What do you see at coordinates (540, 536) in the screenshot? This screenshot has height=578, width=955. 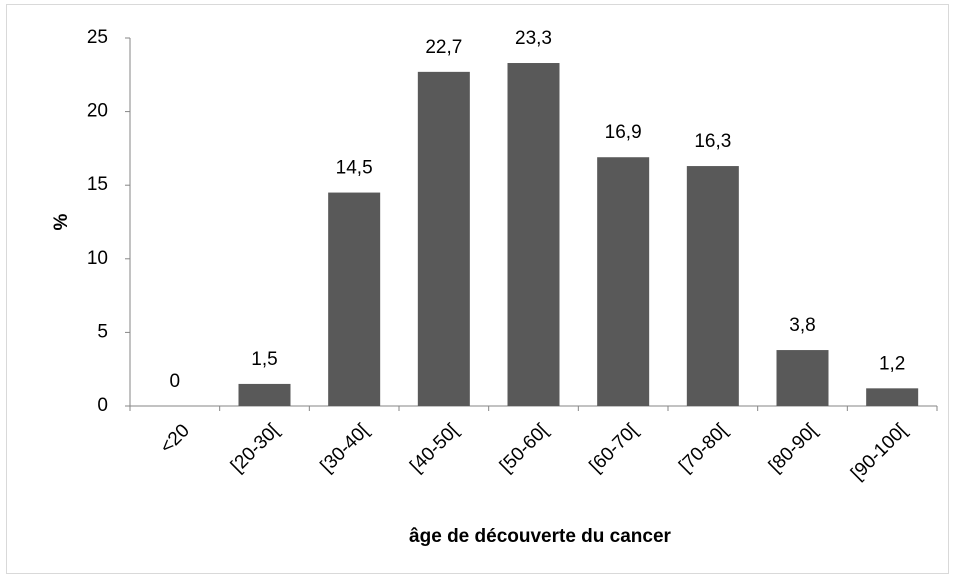 I see `x-axis-title: âge de découverte du cancer` at bounding box center [540, 536].